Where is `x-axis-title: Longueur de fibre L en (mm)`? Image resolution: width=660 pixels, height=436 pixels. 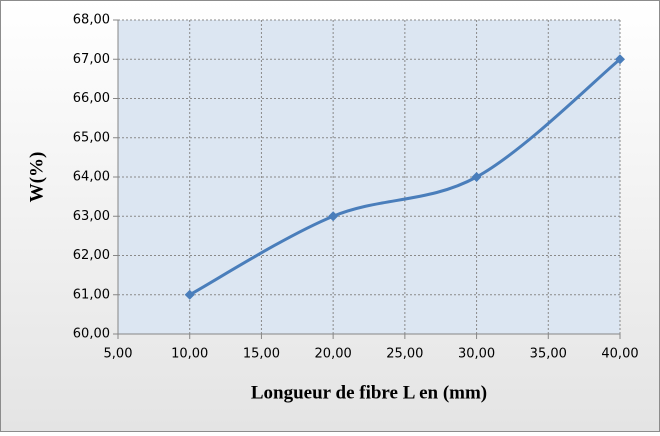 x-axis-title: Longueur de fibre L en (mm) is located at coordinates (369, 392).